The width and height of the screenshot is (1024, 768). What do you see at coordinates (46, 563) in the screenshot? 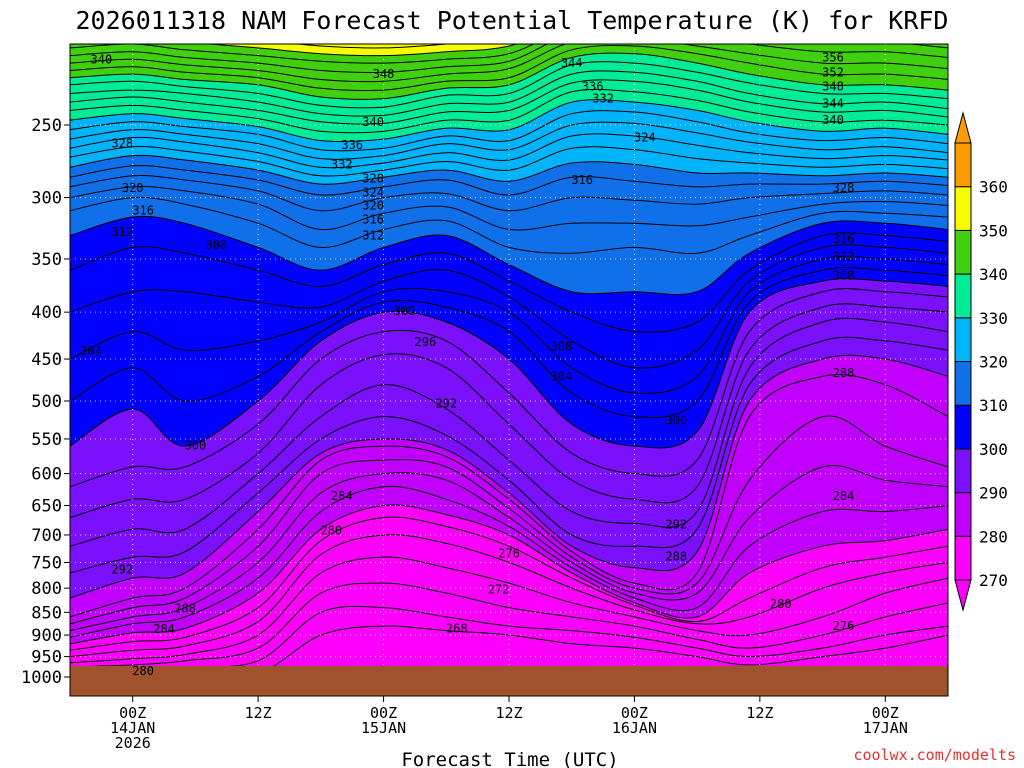
I see `y-tick-label: 750` at bounding box center [46, 563].